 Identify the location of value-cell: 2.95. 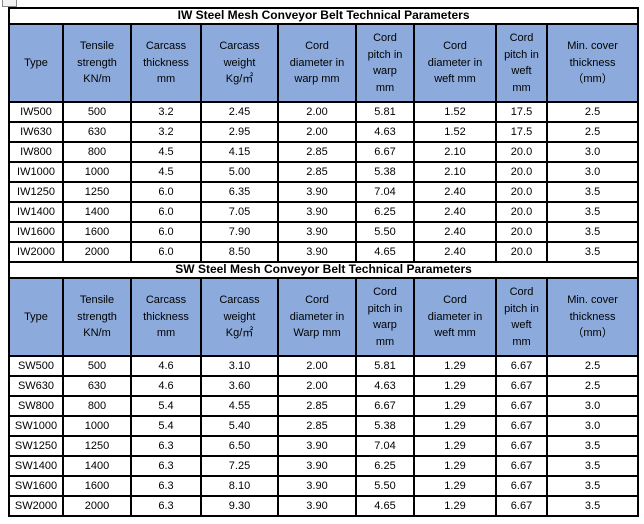
(239, 132).